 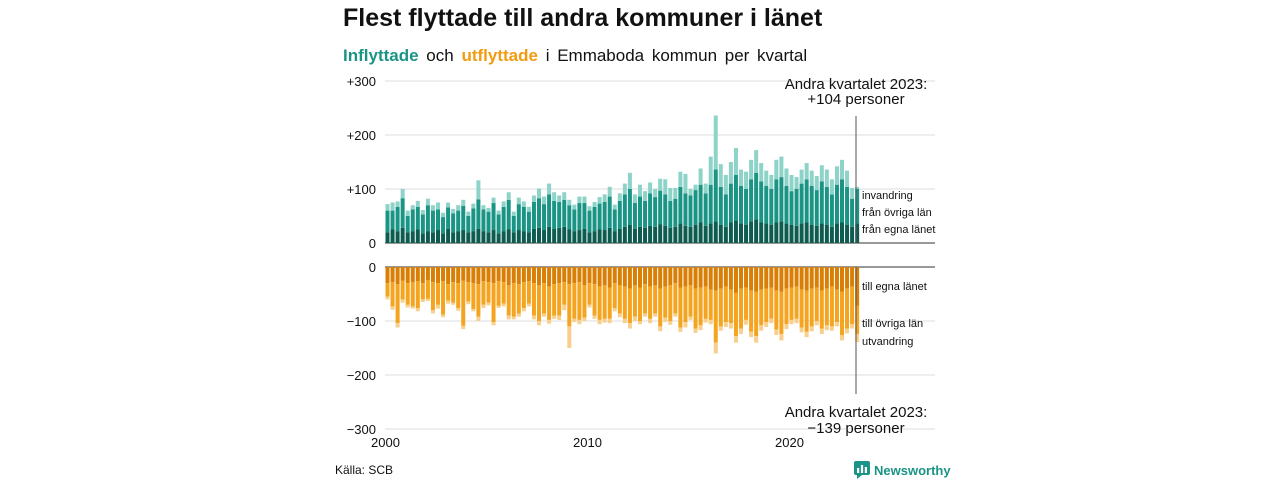 What do you see at coordinates (622, 179) in the screenshot?
I see `inflow-bars` at bounding box center [622, 179].